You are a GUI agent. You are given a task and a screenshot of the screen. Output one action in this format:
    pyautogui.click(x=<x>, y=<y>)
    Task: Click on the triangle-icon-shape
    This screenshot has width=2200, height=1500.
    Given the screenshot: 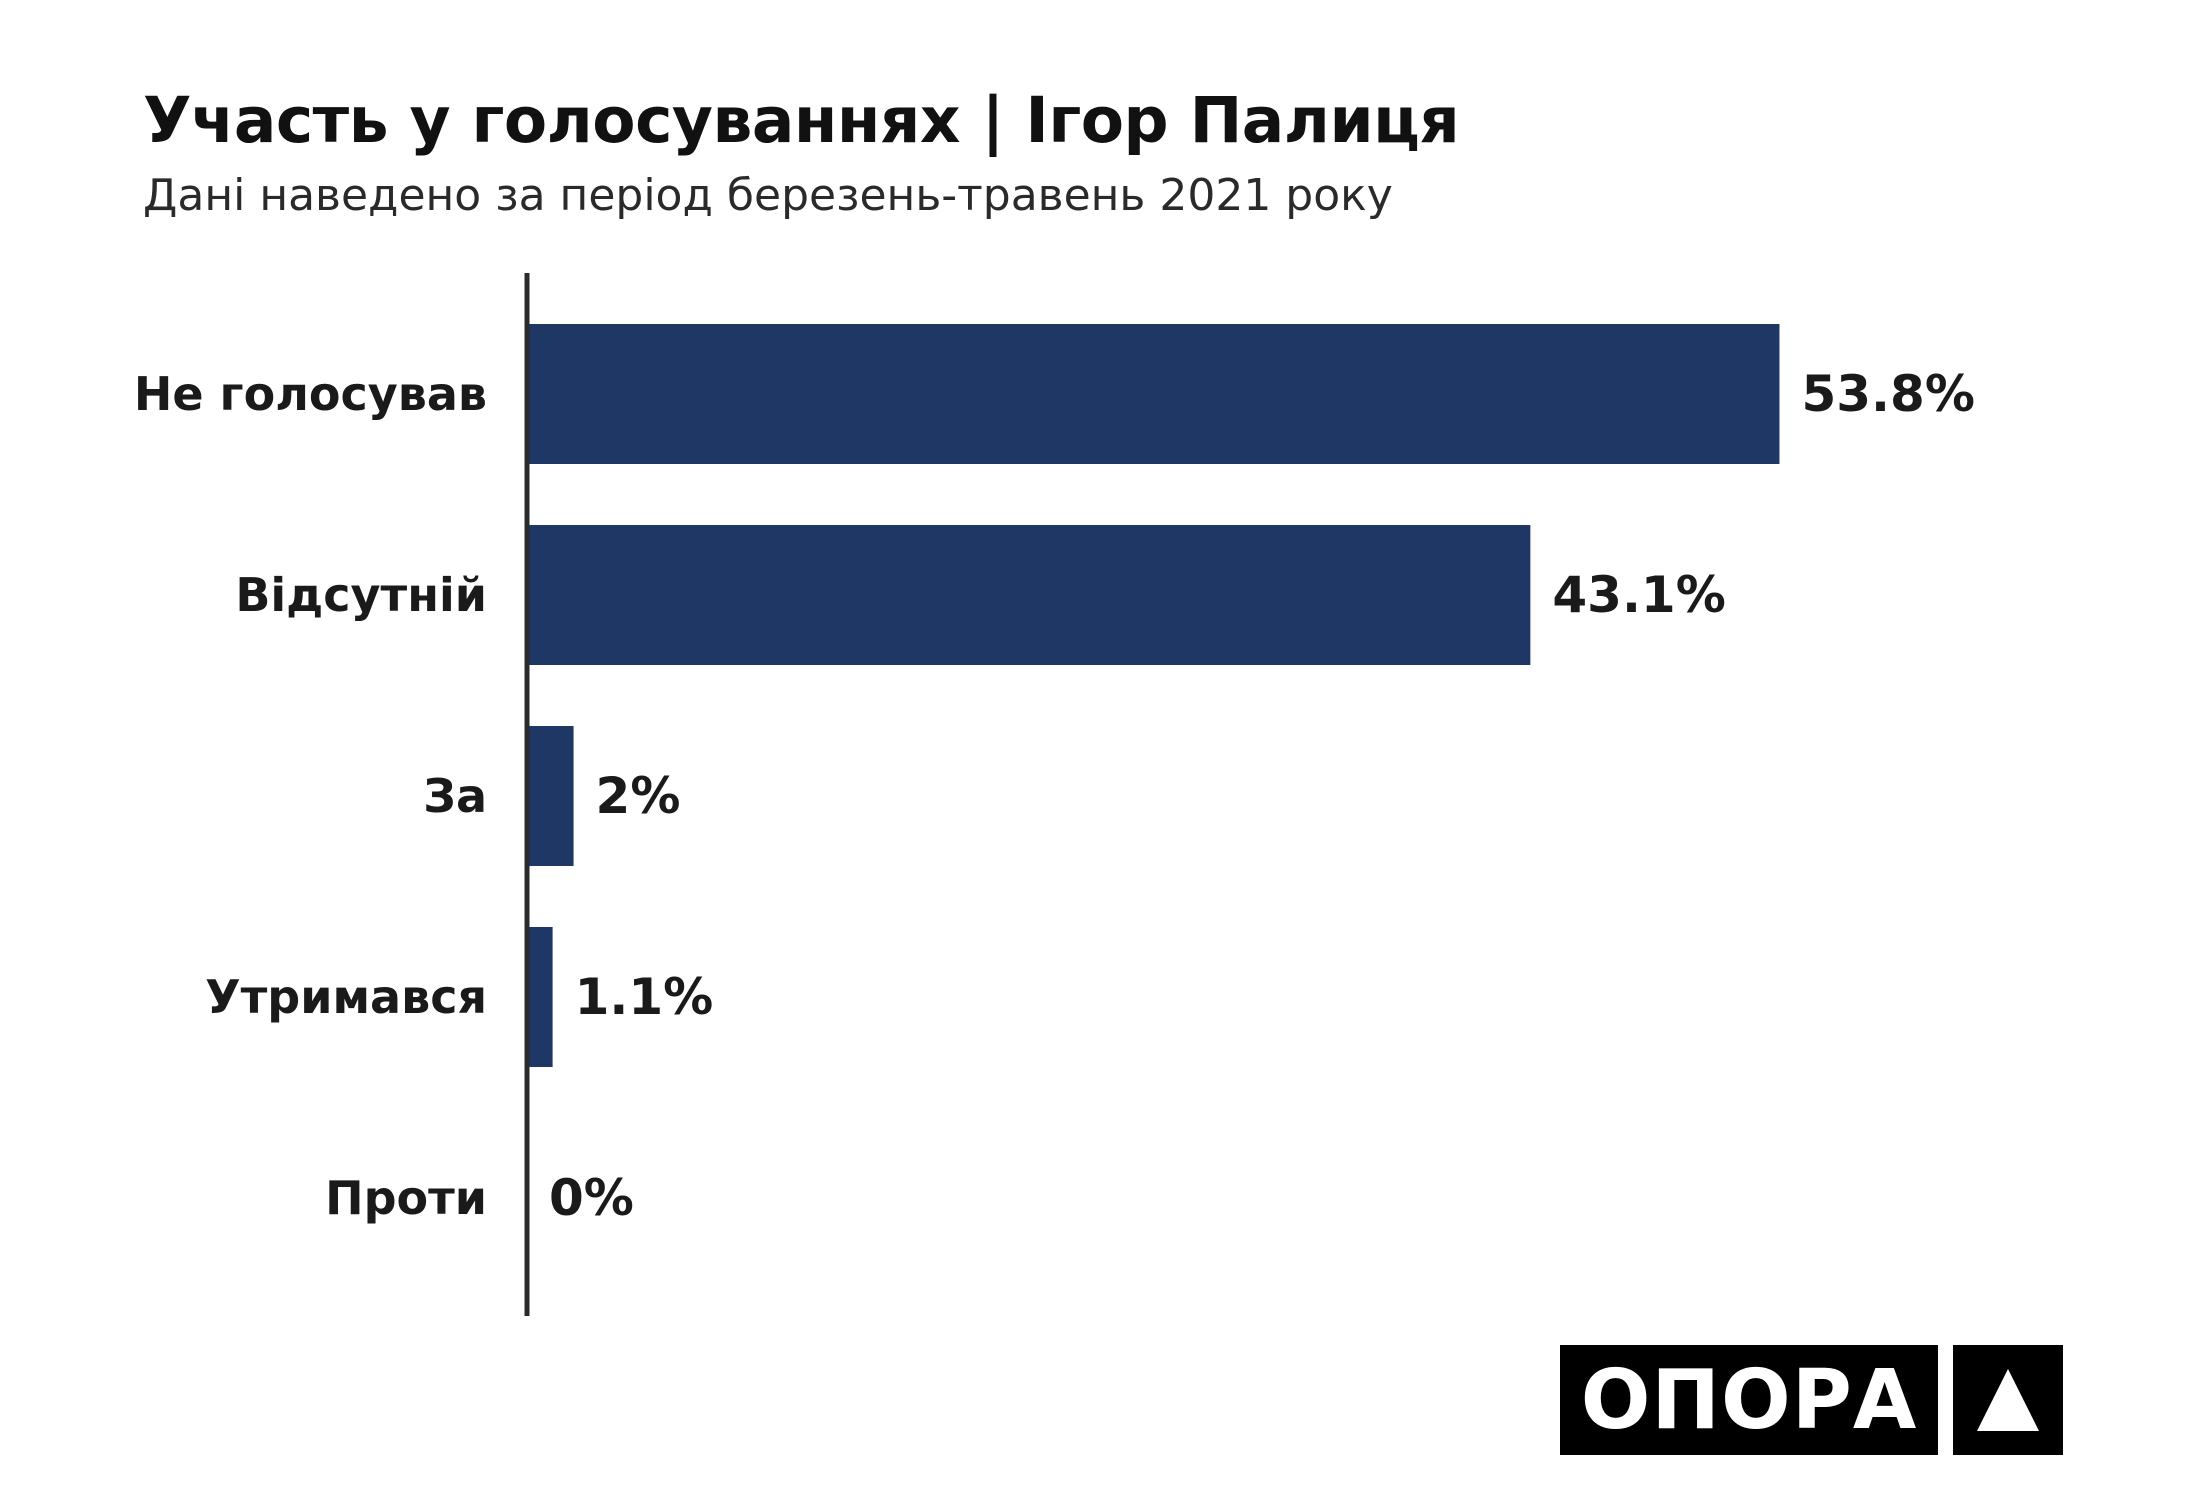 What is the action you would take?
    pyautogui.click(x=2008, y=1400)
    